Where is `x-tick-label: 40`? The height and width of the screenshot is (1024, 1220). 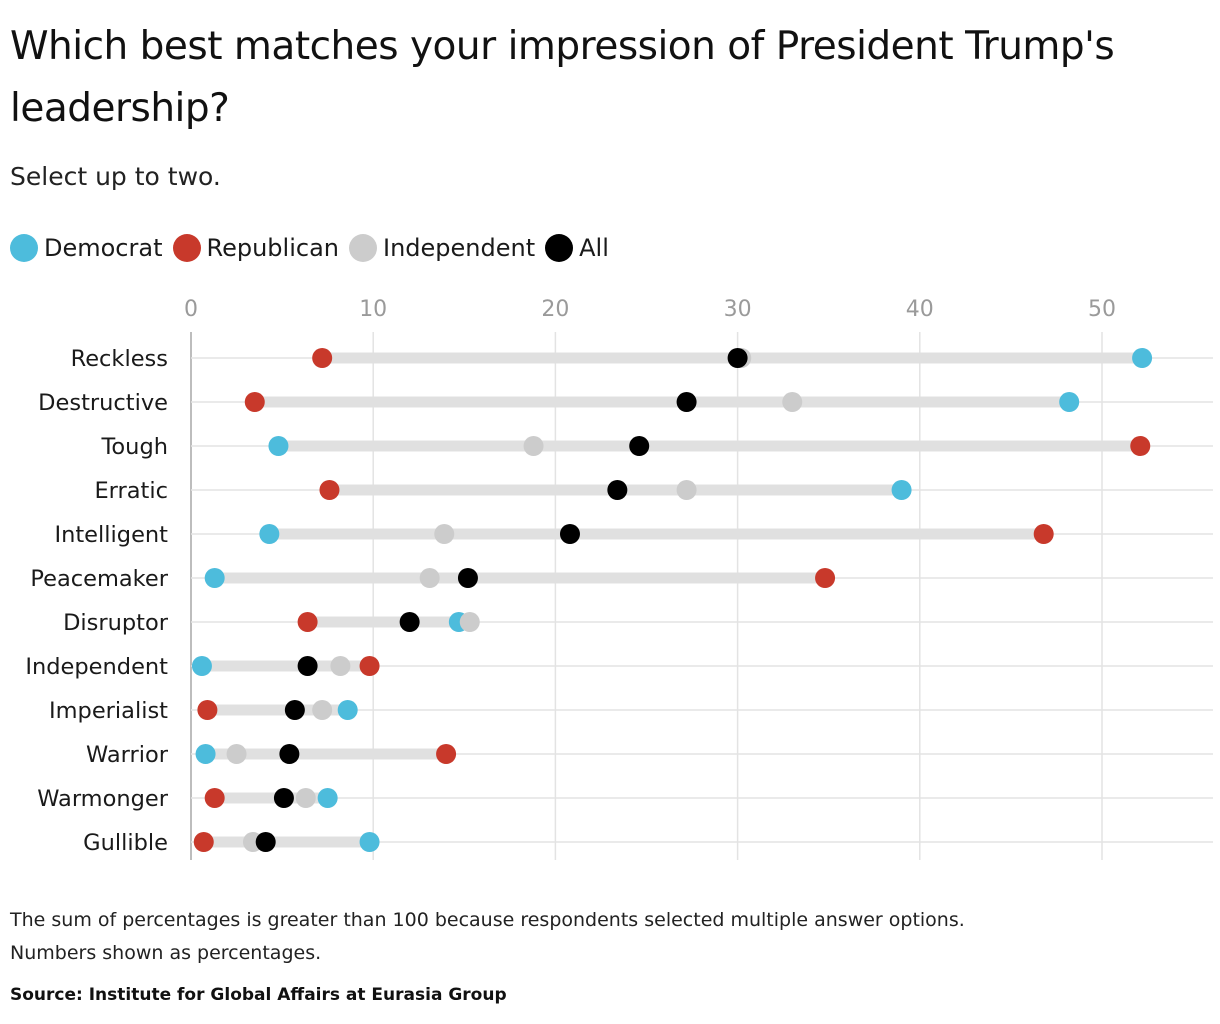 x-tick-label: 40 is located at coordinates (920, 309).